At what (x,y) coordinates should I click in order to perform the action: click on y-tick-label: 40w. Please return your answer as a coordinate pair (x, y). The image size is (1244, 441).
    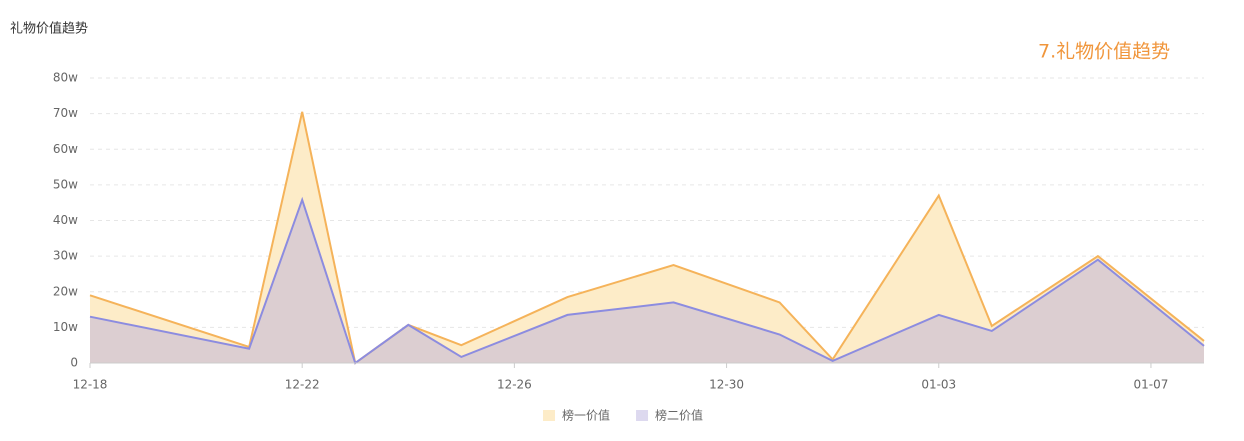
    Looking at the image, I should click on (65, 220).